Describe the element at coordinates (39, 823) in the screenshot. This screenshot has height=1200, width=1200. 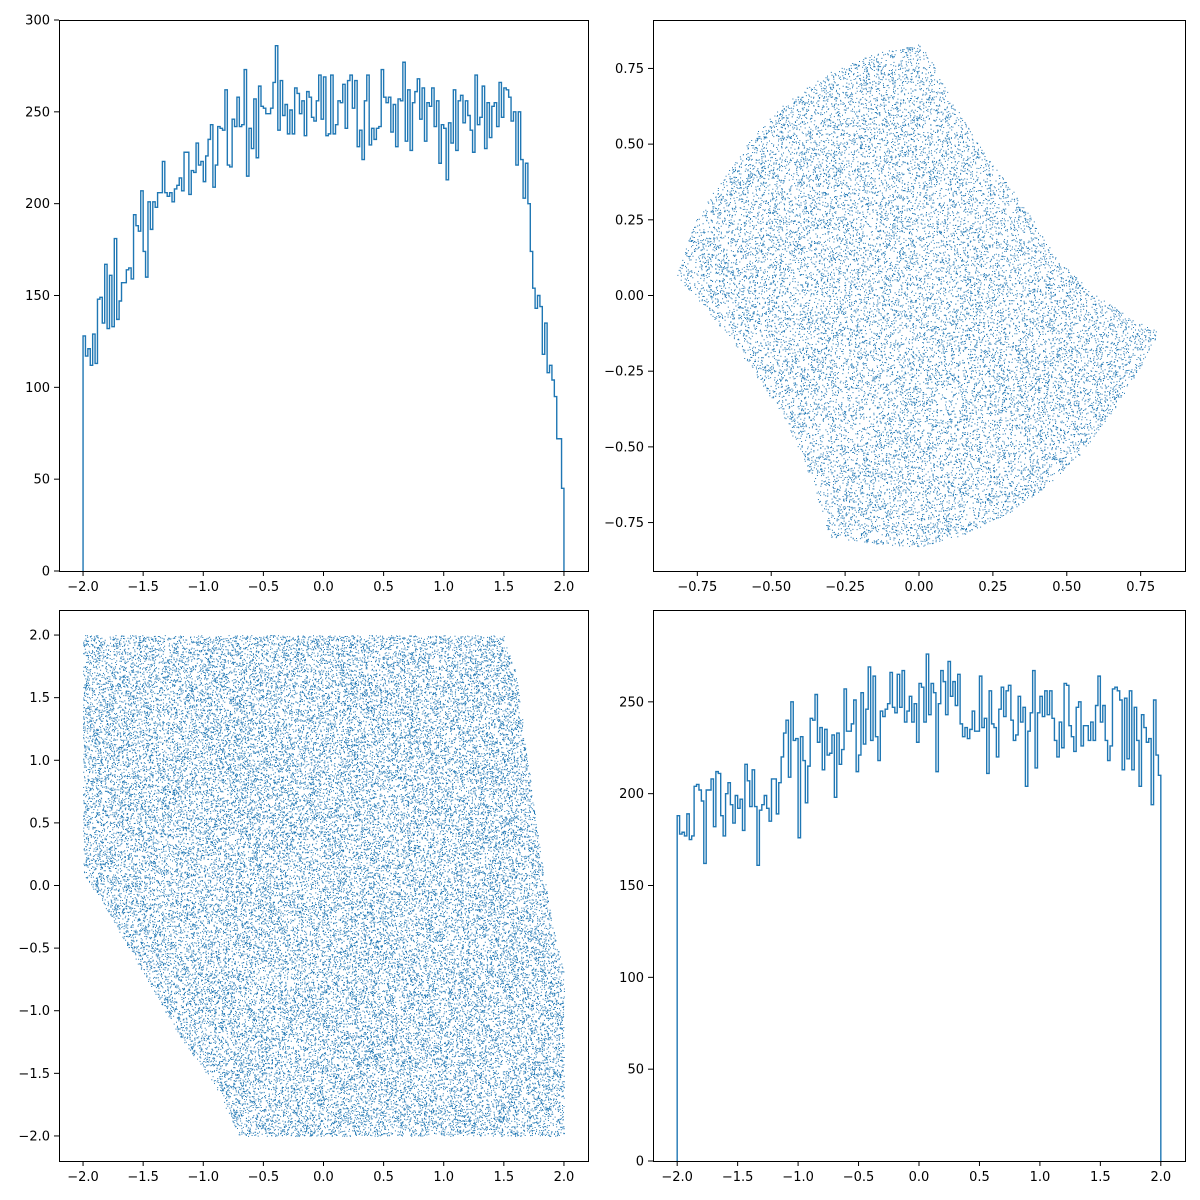
I see `y-tick-label: 0.5` at that location.